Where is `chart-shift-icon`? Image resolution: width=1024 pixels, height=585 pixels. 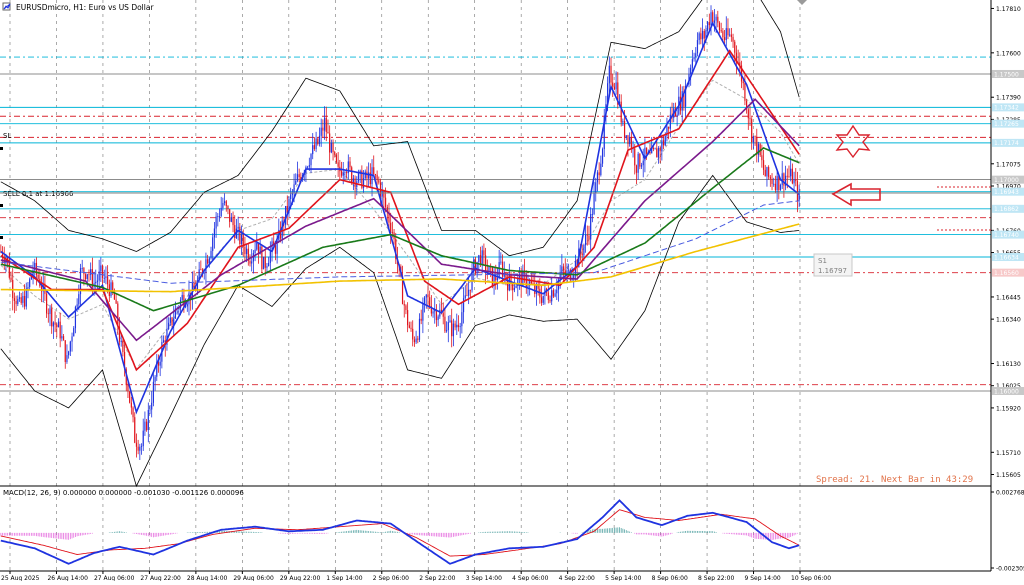 chart-shift-icon is located at coordinates (802, 2).